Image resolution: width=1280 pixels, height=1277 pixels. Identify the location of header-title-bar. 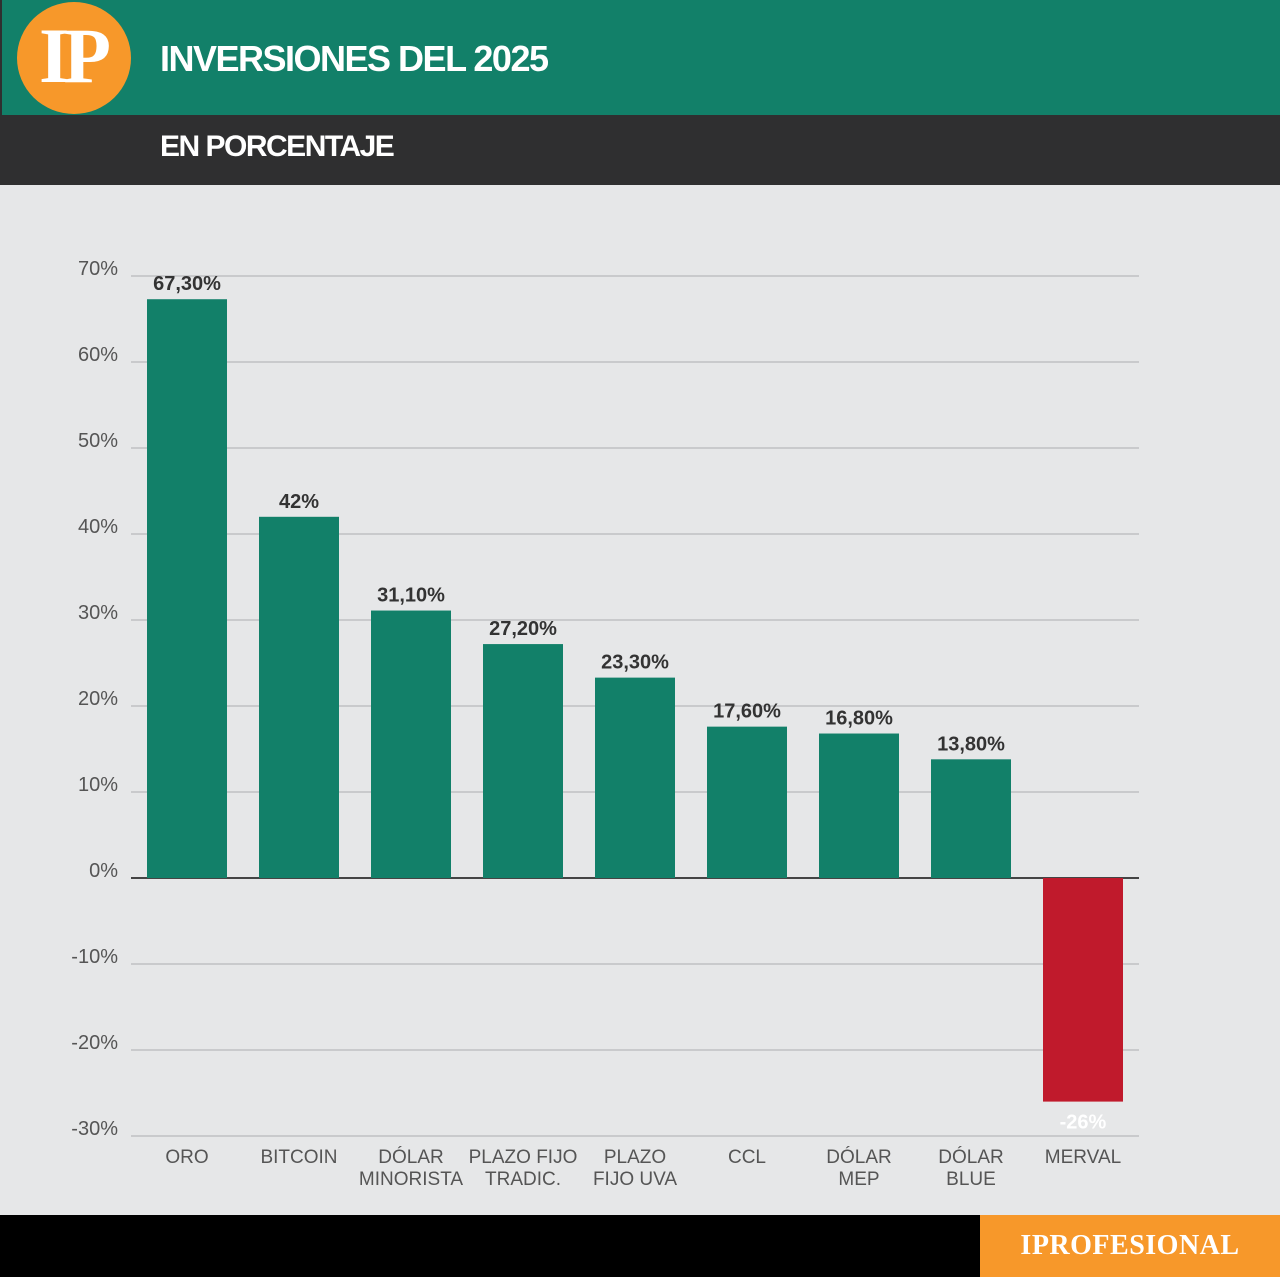
(640, 57).